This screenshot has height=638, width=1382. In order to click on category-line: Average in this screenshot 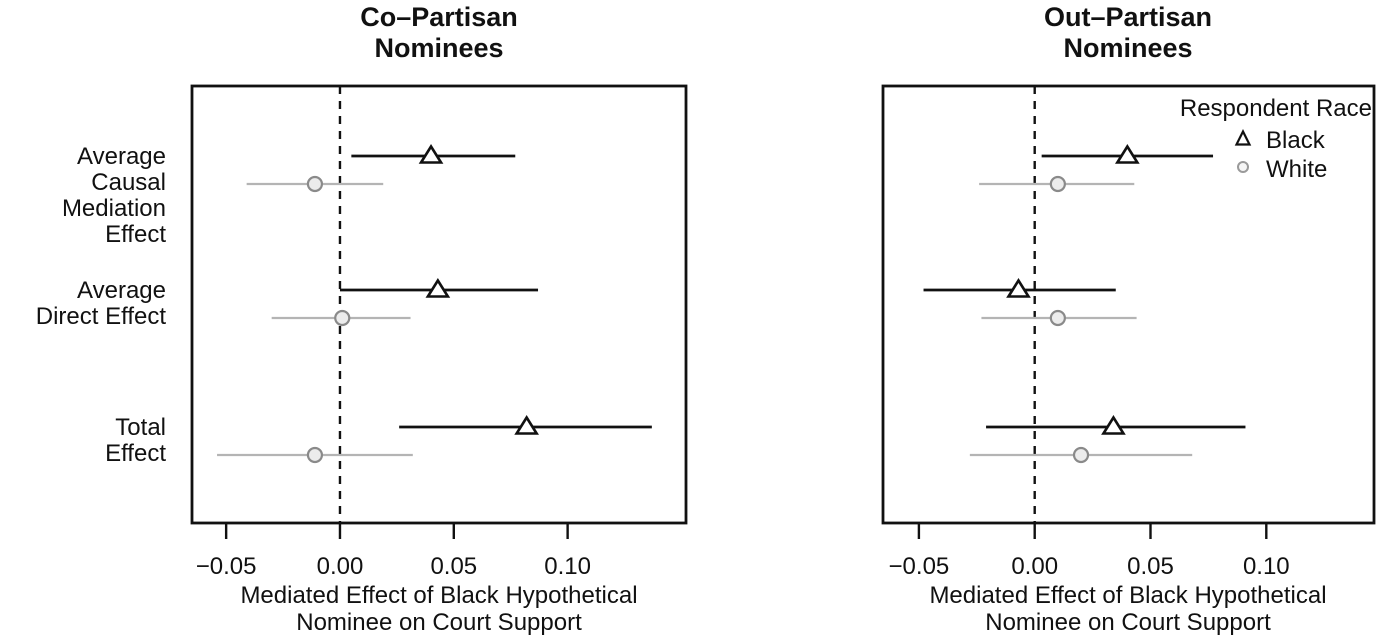, I will do `click(121, 290)`.